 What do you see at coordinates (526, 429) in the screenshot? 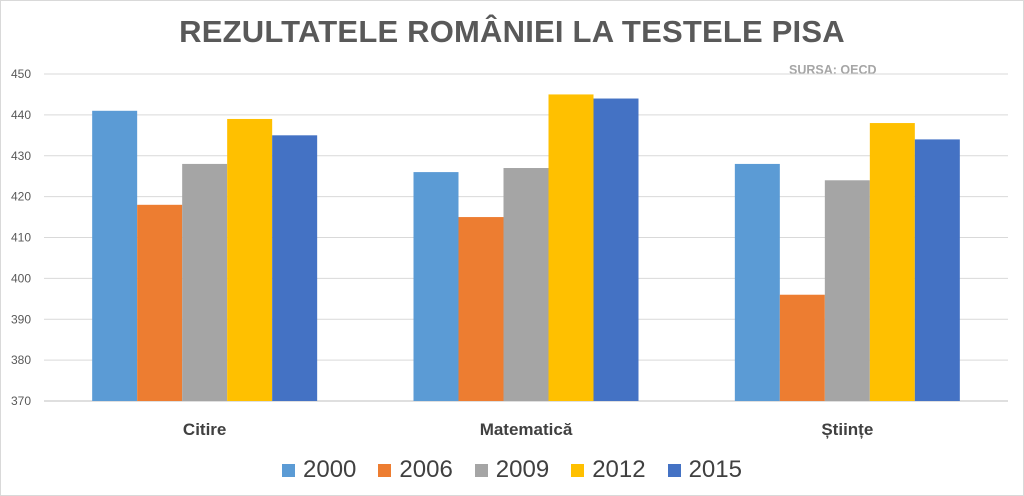
I see `x-category-label: Matematică` at bounding box center [526, 429].